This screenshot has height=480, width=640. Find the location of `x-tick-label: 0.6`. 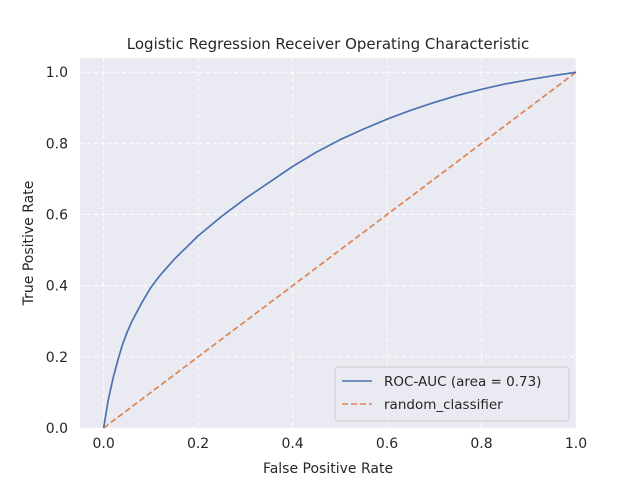

x-tick-label: 0.6 is located at coordinates (387, 444).